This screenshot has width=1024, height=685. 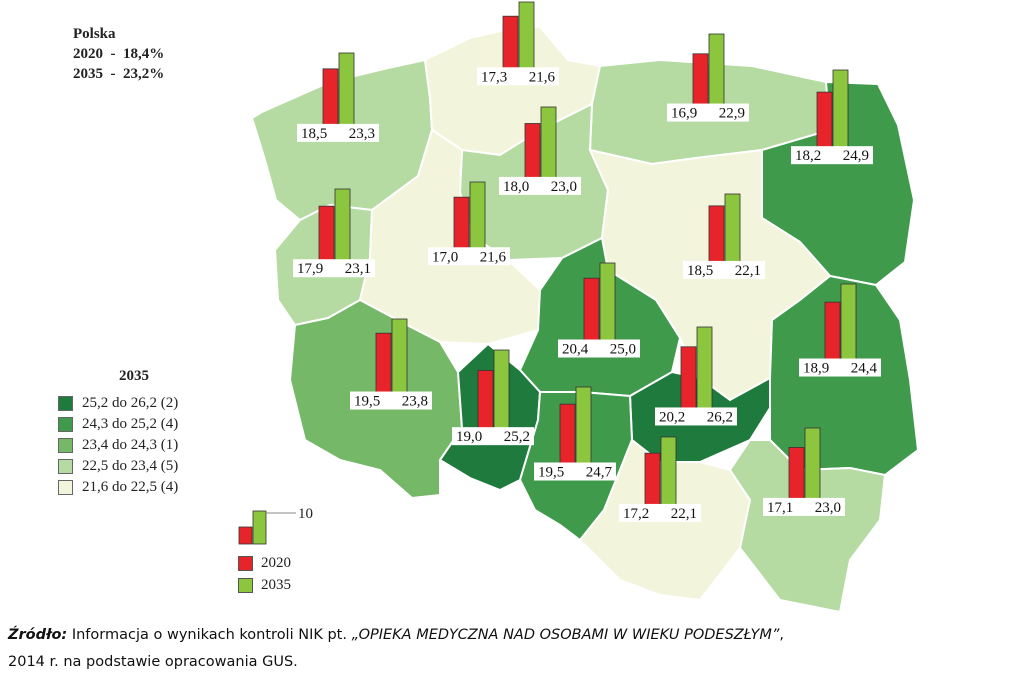 What do you see at coordinates (532, 153) in the screenshot?
I see `bar-2020-kujawsko-pomorskie` at bounding box center [532, 153].